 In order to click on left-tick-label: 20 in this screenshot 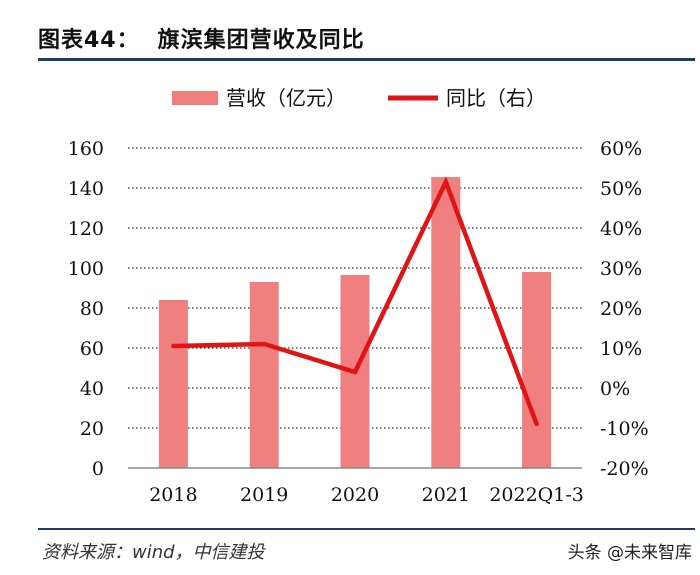, I will do `click(92, 429)`.